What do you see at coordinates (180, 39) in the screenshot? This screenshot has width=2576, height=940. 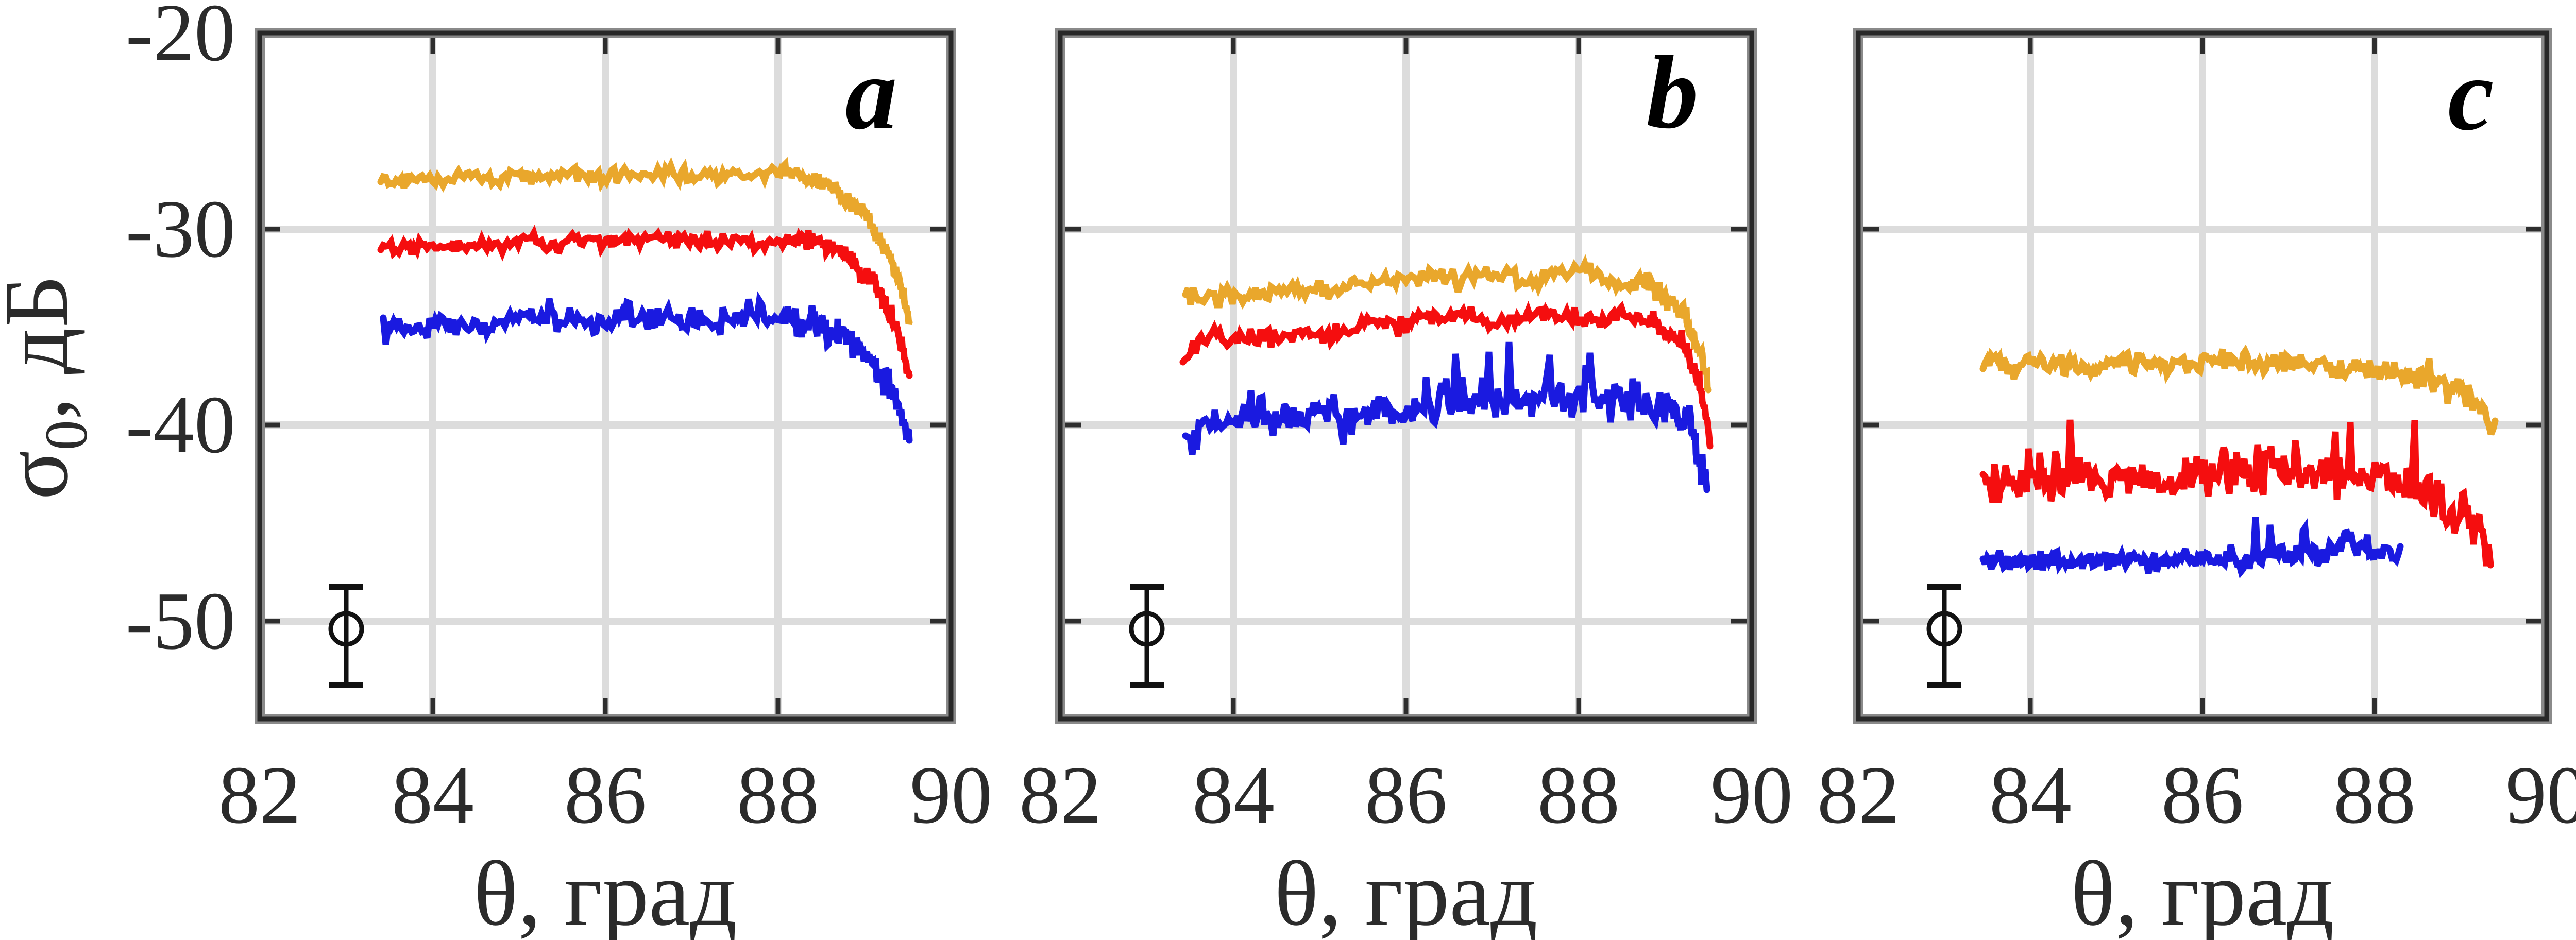 I see `svg-text: -20` at bounding box center [180, 39].